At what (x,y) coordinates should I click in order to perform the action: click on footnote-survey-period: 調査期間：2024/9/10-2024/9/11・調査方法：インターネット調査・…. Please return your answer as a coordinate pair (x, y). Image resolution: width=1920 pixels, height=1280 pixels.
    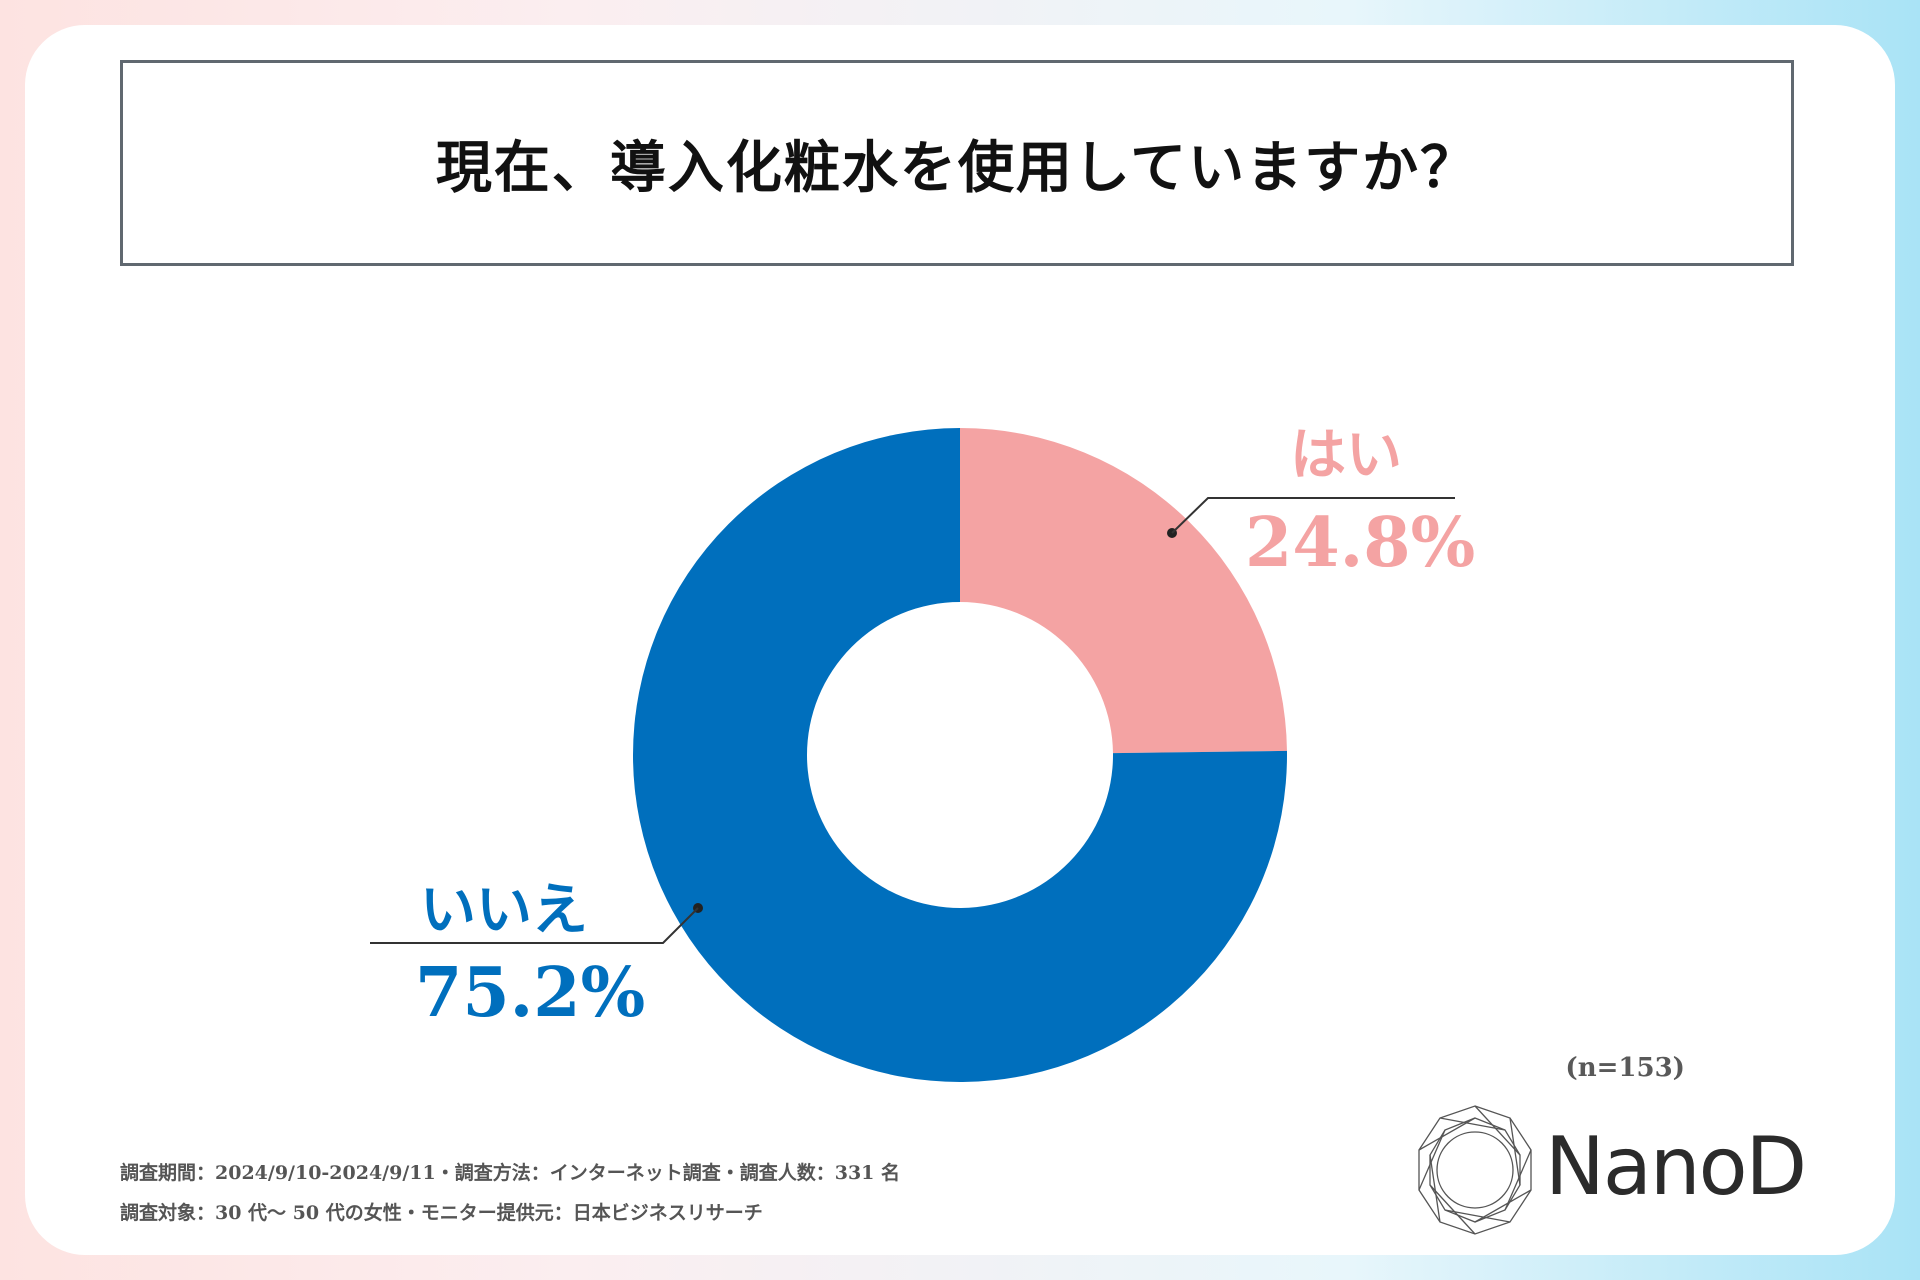
    Looking at the image, I should click on (510, 1173).